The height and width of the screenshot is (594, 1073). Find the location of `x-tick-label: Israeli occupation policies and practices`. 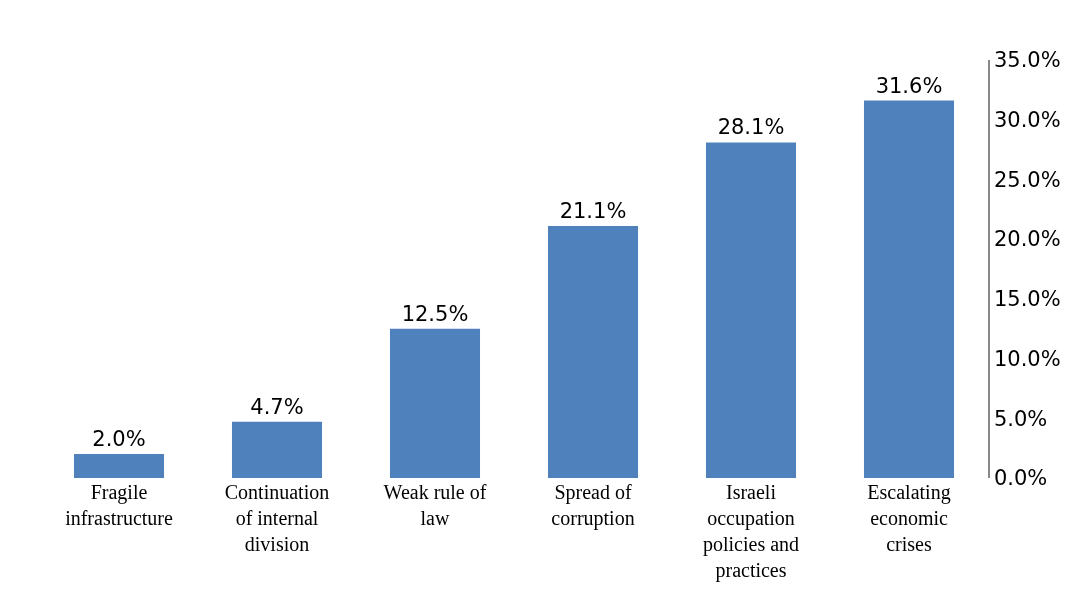

x-tick-label: Israeli occupation policies and practices is located at coordinates (751, 531).